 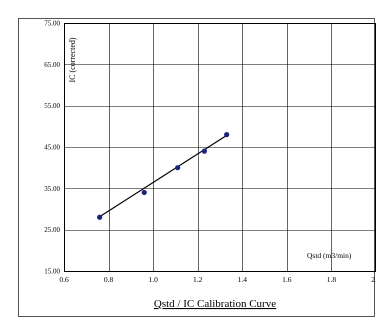 What do you see at coordinates (217, 279) in the screenshot?
I see `x-tick-labels: 0.6 0.8 1.0 1.2 1.4 1.6 1.8 2.0` at bounding box center [217, 279].